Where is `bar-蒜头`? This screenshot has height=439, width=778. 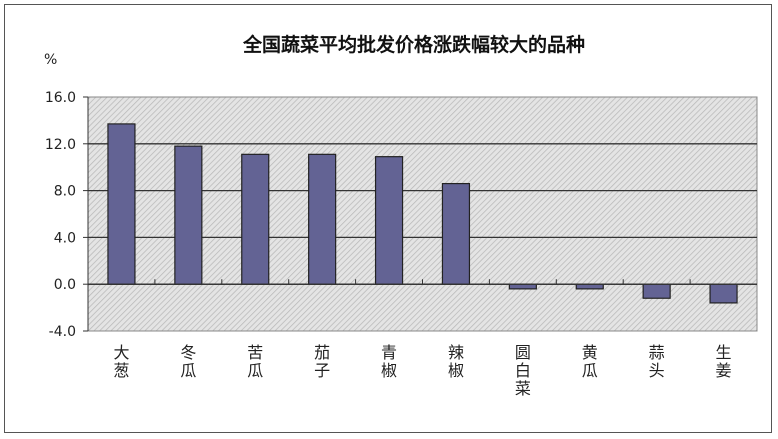 bar-蒜头 is located at coordinates (656, 291).